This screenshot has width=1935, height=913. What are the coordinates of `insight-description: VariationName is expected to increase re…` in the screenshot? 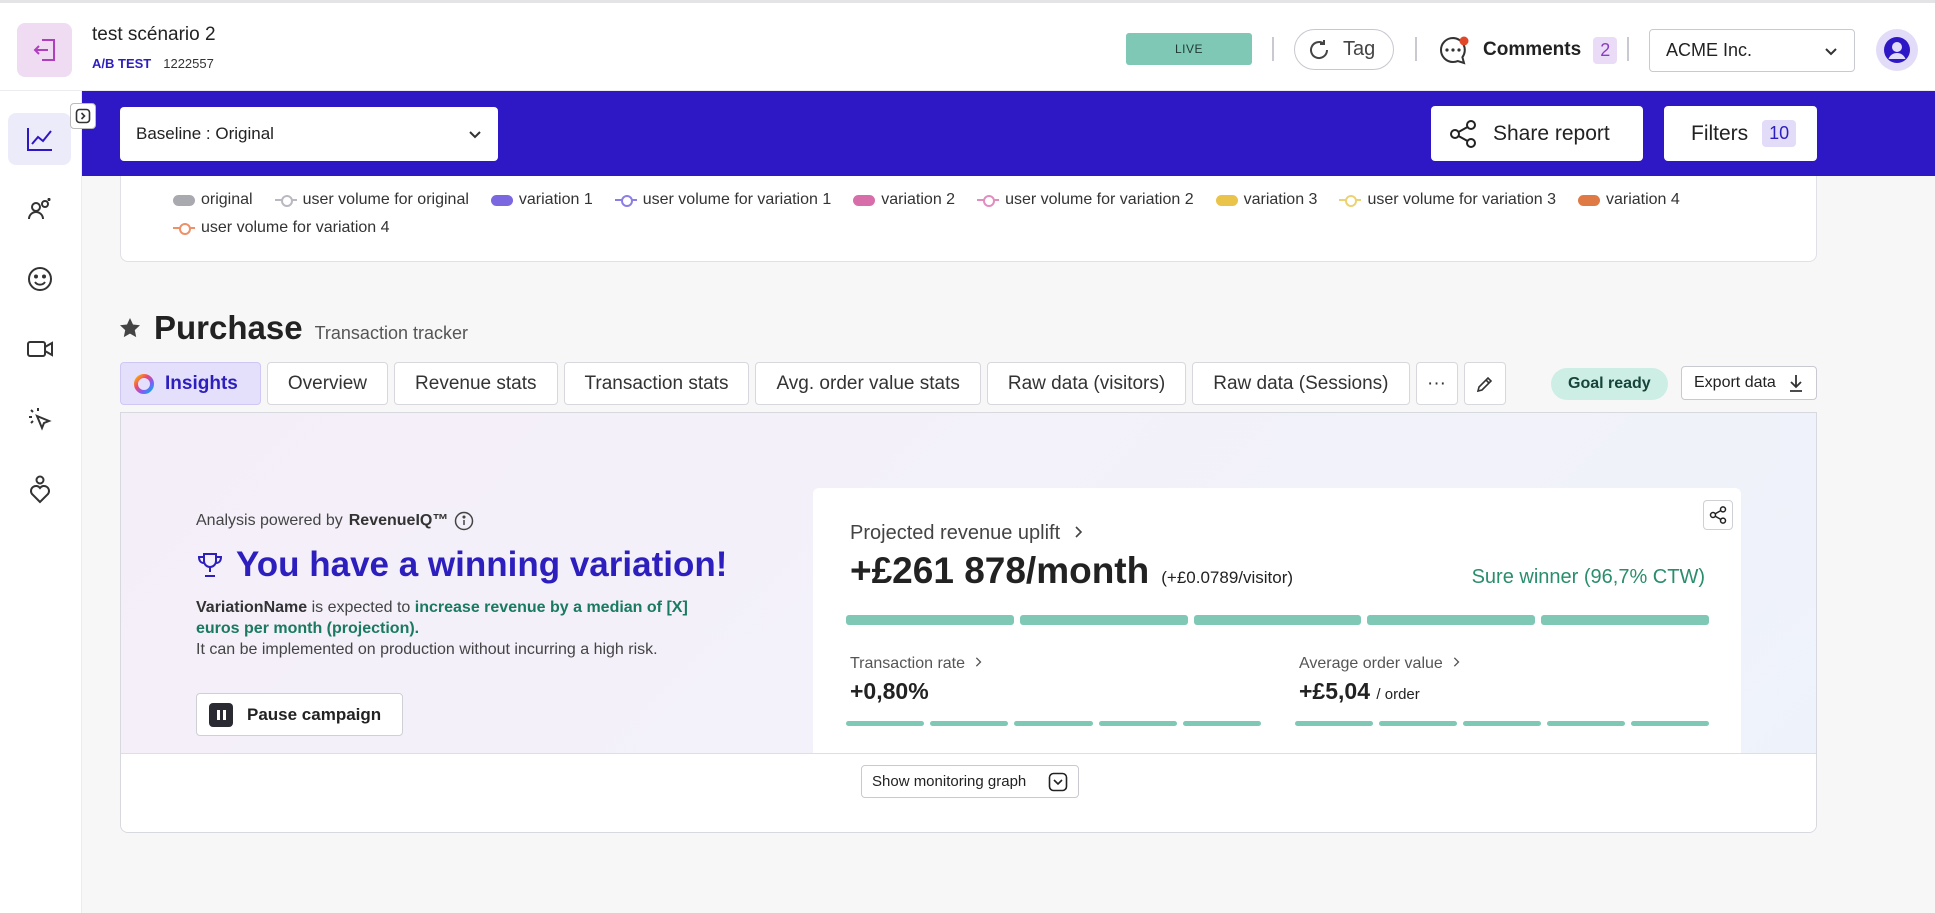 It's located at (456, 628).